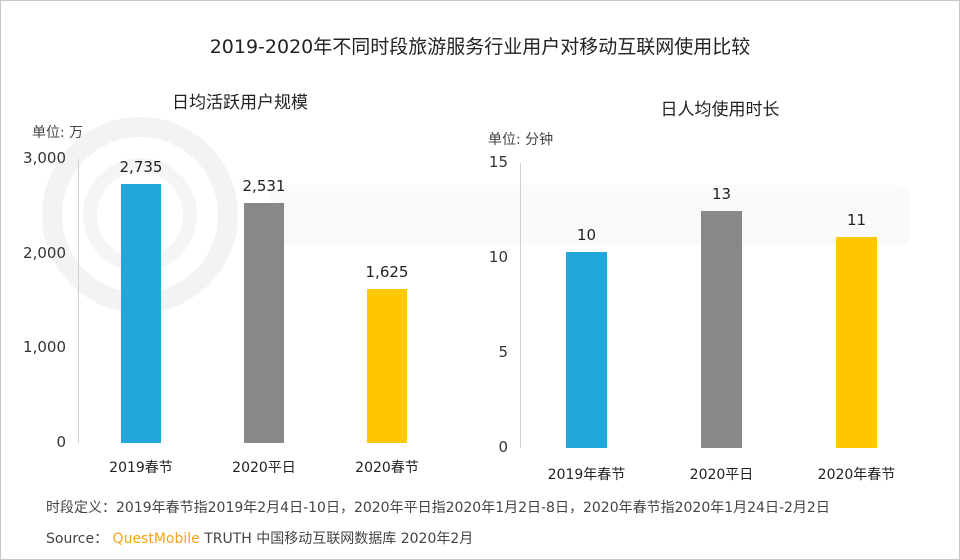  Describe the element at coordinates (44, 252) in the screenshot. I see `y-tick-label: 2,000` at that location.